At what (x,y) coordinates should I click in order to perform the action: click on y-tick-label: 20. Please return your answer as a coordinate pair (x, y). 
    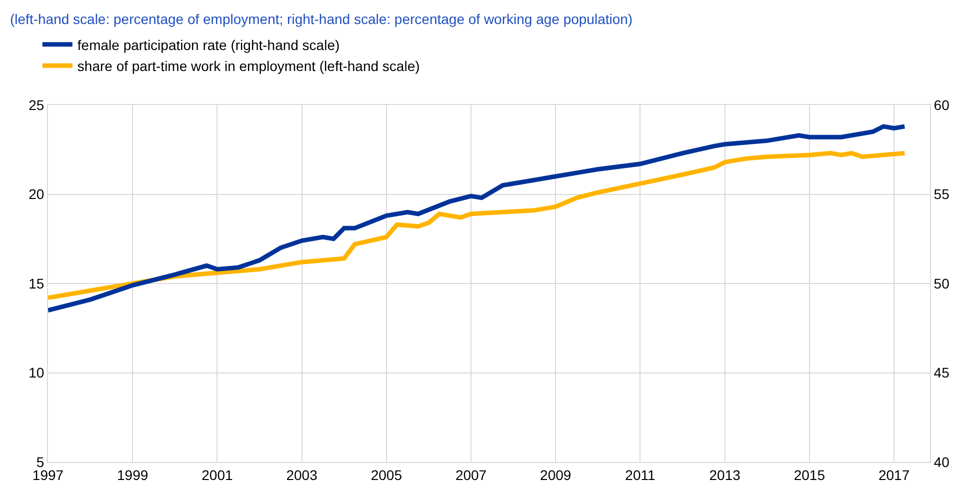
    Looking at the image, I should click on (36, 194).